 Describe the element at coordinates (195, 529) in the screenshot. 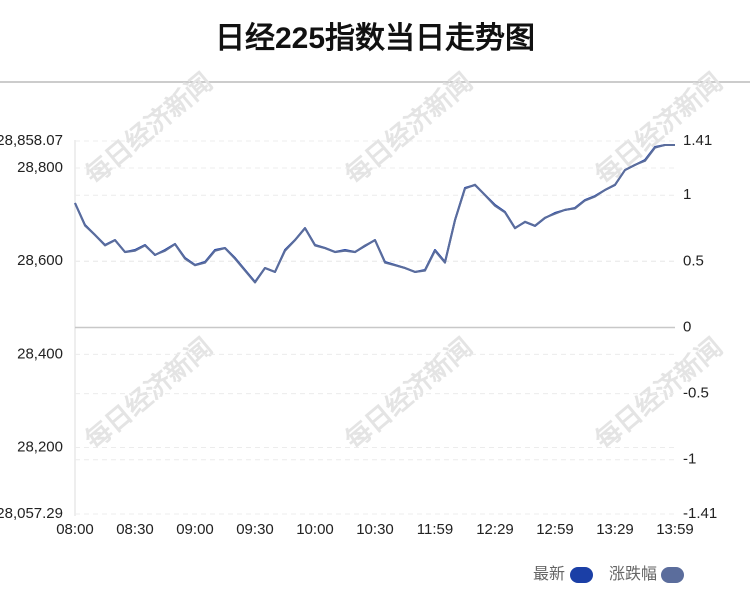

I see `x-tick-label: 09:00` at that location.